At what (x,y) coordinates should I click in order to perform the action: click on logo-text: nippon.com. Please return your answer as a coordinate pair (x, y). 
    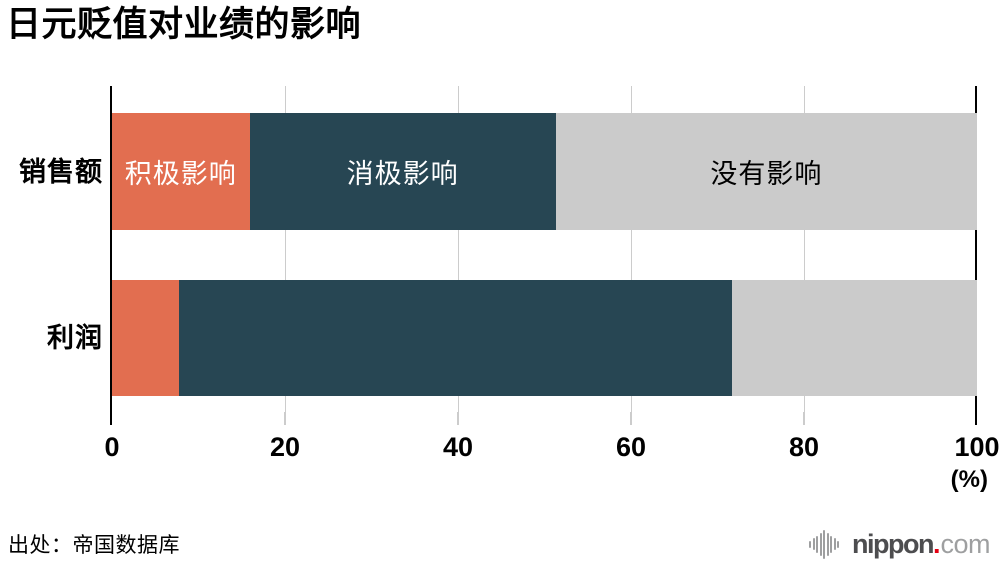
    Looking at the image, I should click on (921, 544).